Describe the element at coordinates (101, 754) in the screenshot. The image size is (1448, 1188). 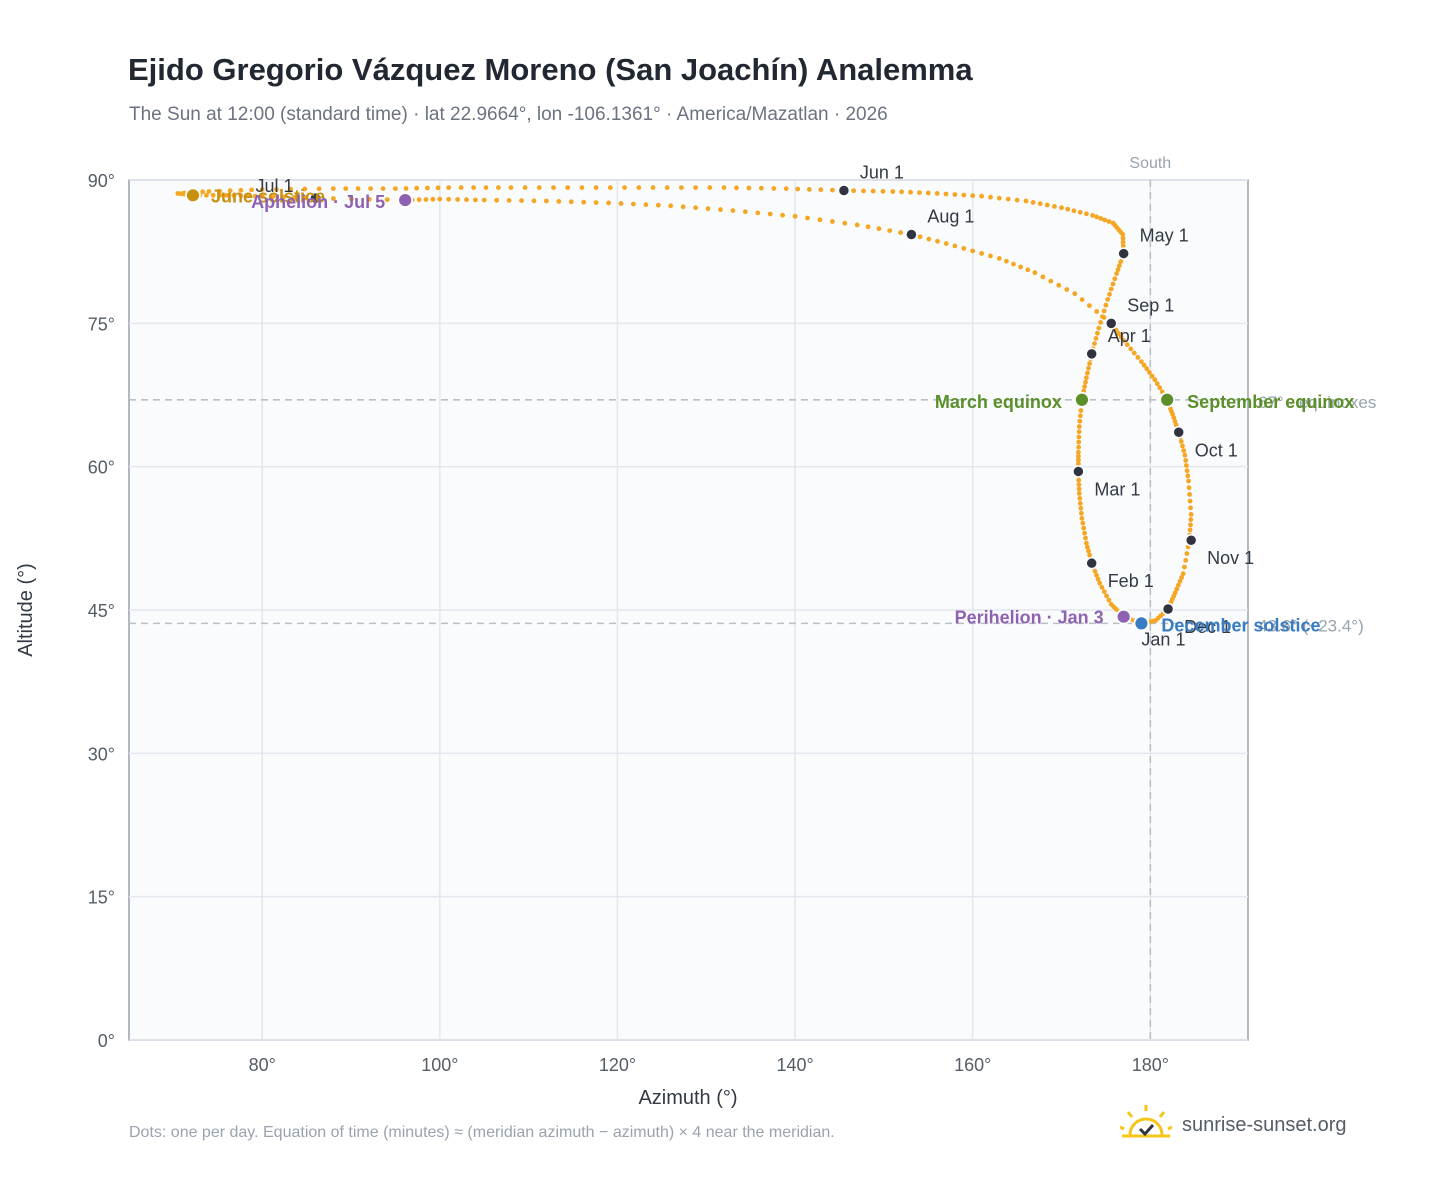
I see `y-tick-label: 30°` at that location.